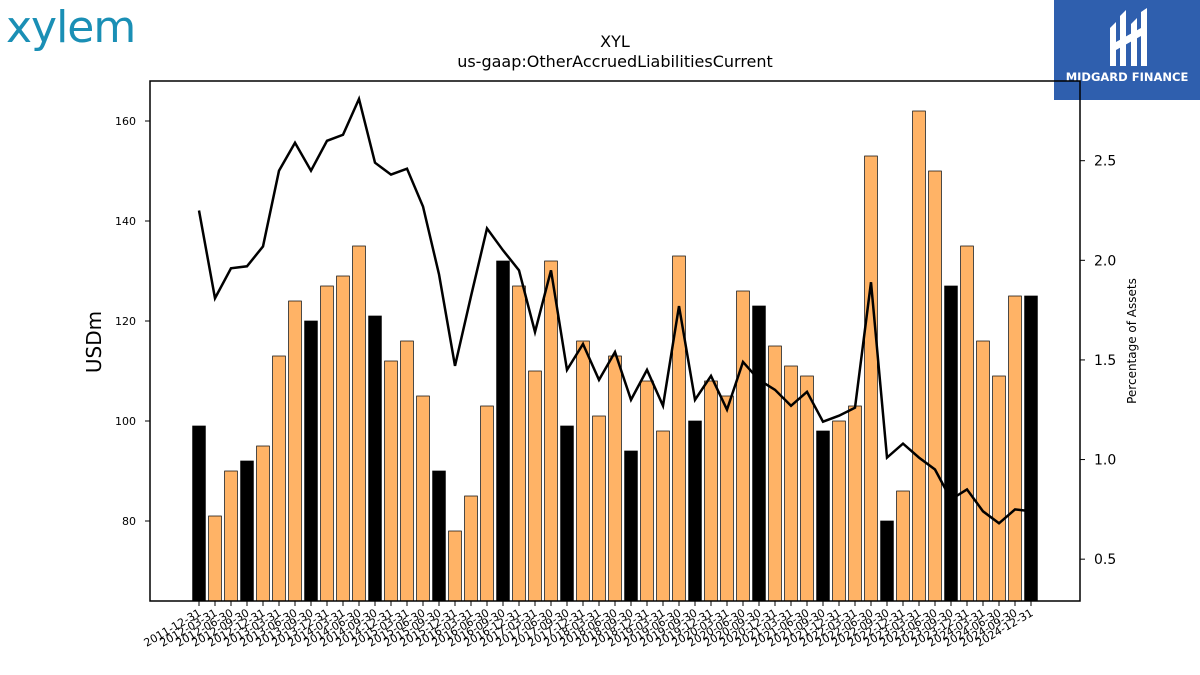 This screenshot has width=1200, height=675. I want to click on midgard-brand-text: MIDGARD FINANCE, so click(1127, 77).